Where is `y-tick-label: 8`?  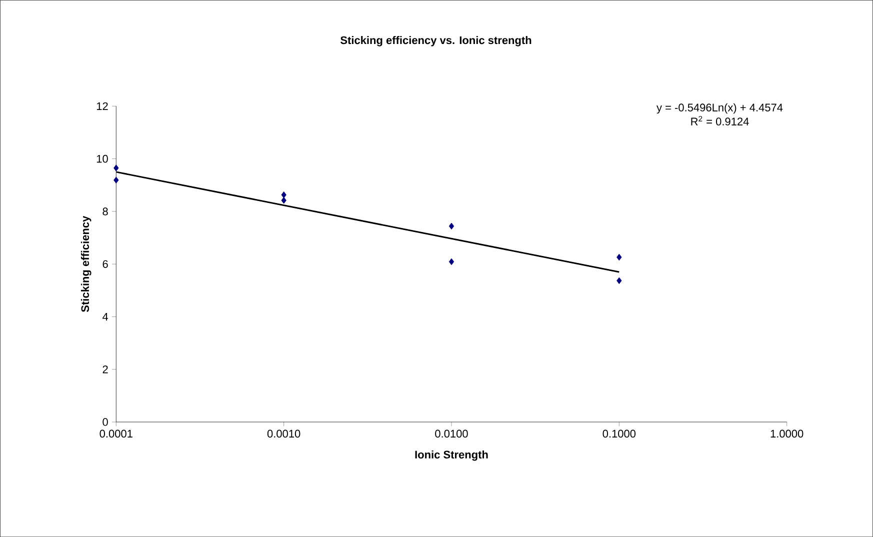
y-tick-label: 8 is located at coordinates (105, 211).